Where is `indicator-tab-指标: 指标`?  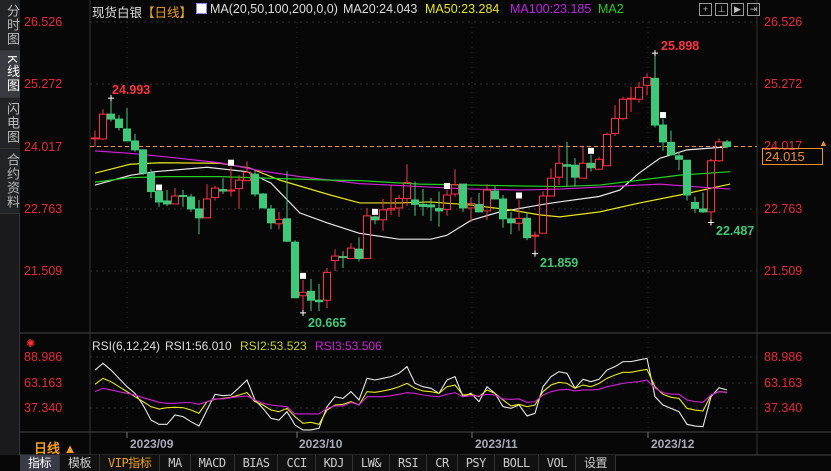
indicator-tab-指标: 指标 is located at coordinates (40, 463).